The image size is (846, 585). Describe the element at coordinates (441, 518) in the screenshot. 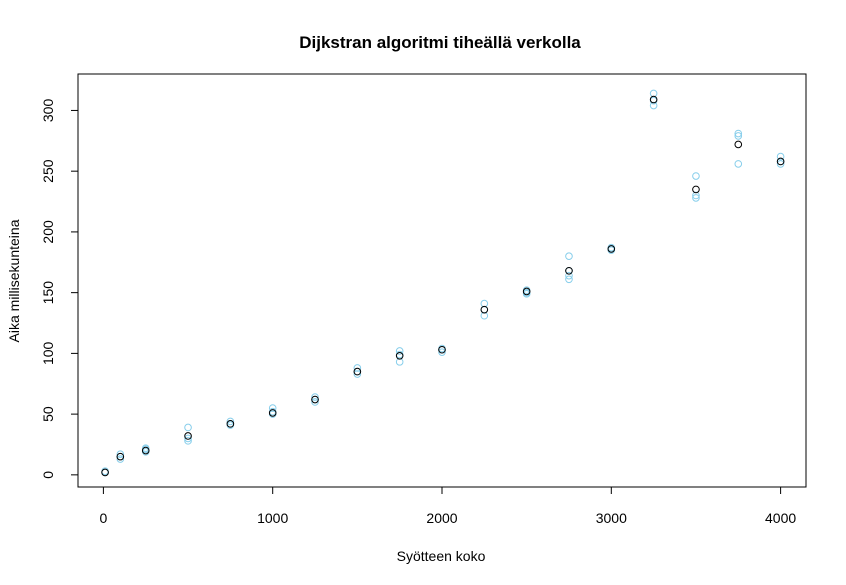

I see `x-tick-label: 2000` at that location.